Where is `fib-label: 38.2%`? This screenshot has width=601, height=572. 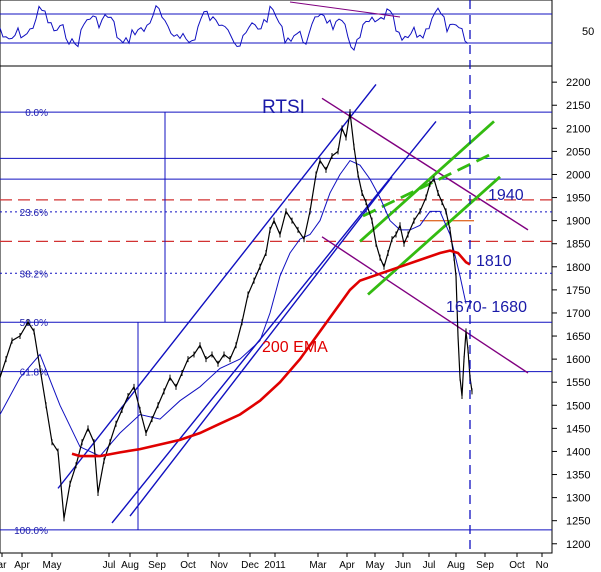 fib-label: 38.2% is located at coordinates (34, 274).